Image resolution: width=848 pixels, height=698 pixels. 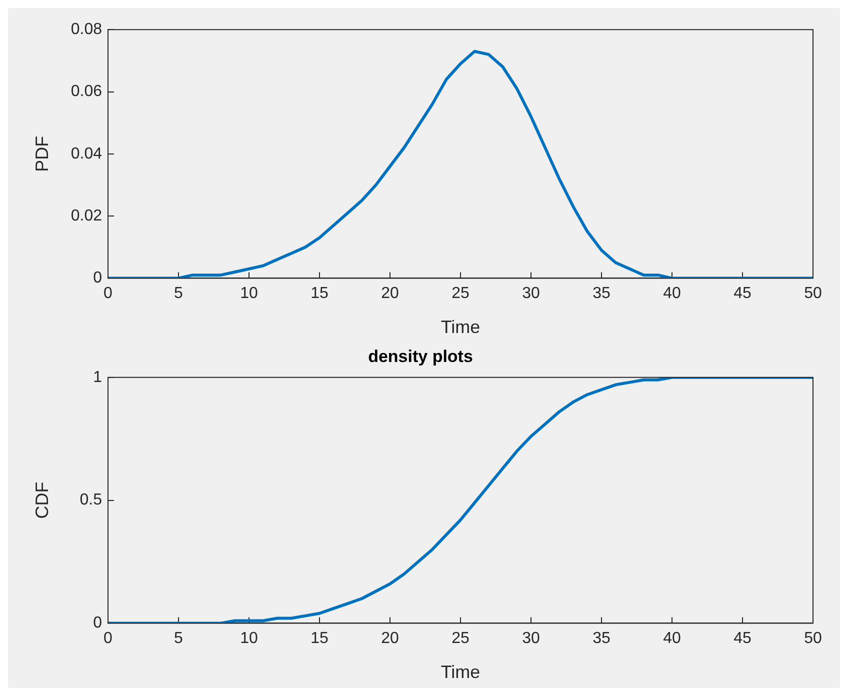 What do you see at coordinates (42, 154) in the screenshot?
I see `y-axis-title: PDF` at bounding box center [42, 154].